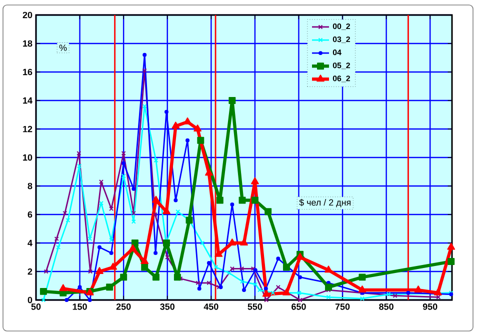 Image resolution: width=481 pixels, height=335 pixels. What do you see at coordinates (30, 186) in the screenshot?
I see `y-tick-label: 8` at bounding box center [30, 186].